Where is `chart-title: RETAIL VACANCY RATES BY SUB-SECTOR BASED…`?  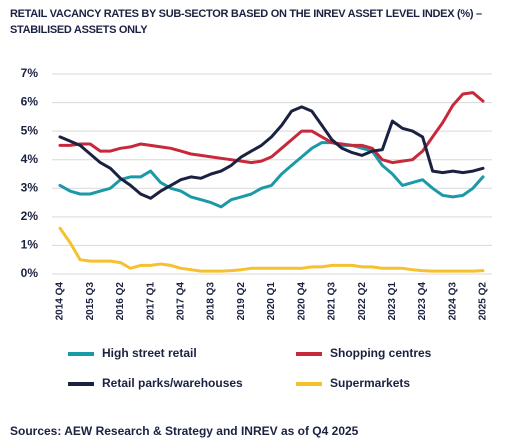
chart-title: RETAIL VACANCY RATES BY SUB-SECTOR BASED… is located at coordinates (246, 22).